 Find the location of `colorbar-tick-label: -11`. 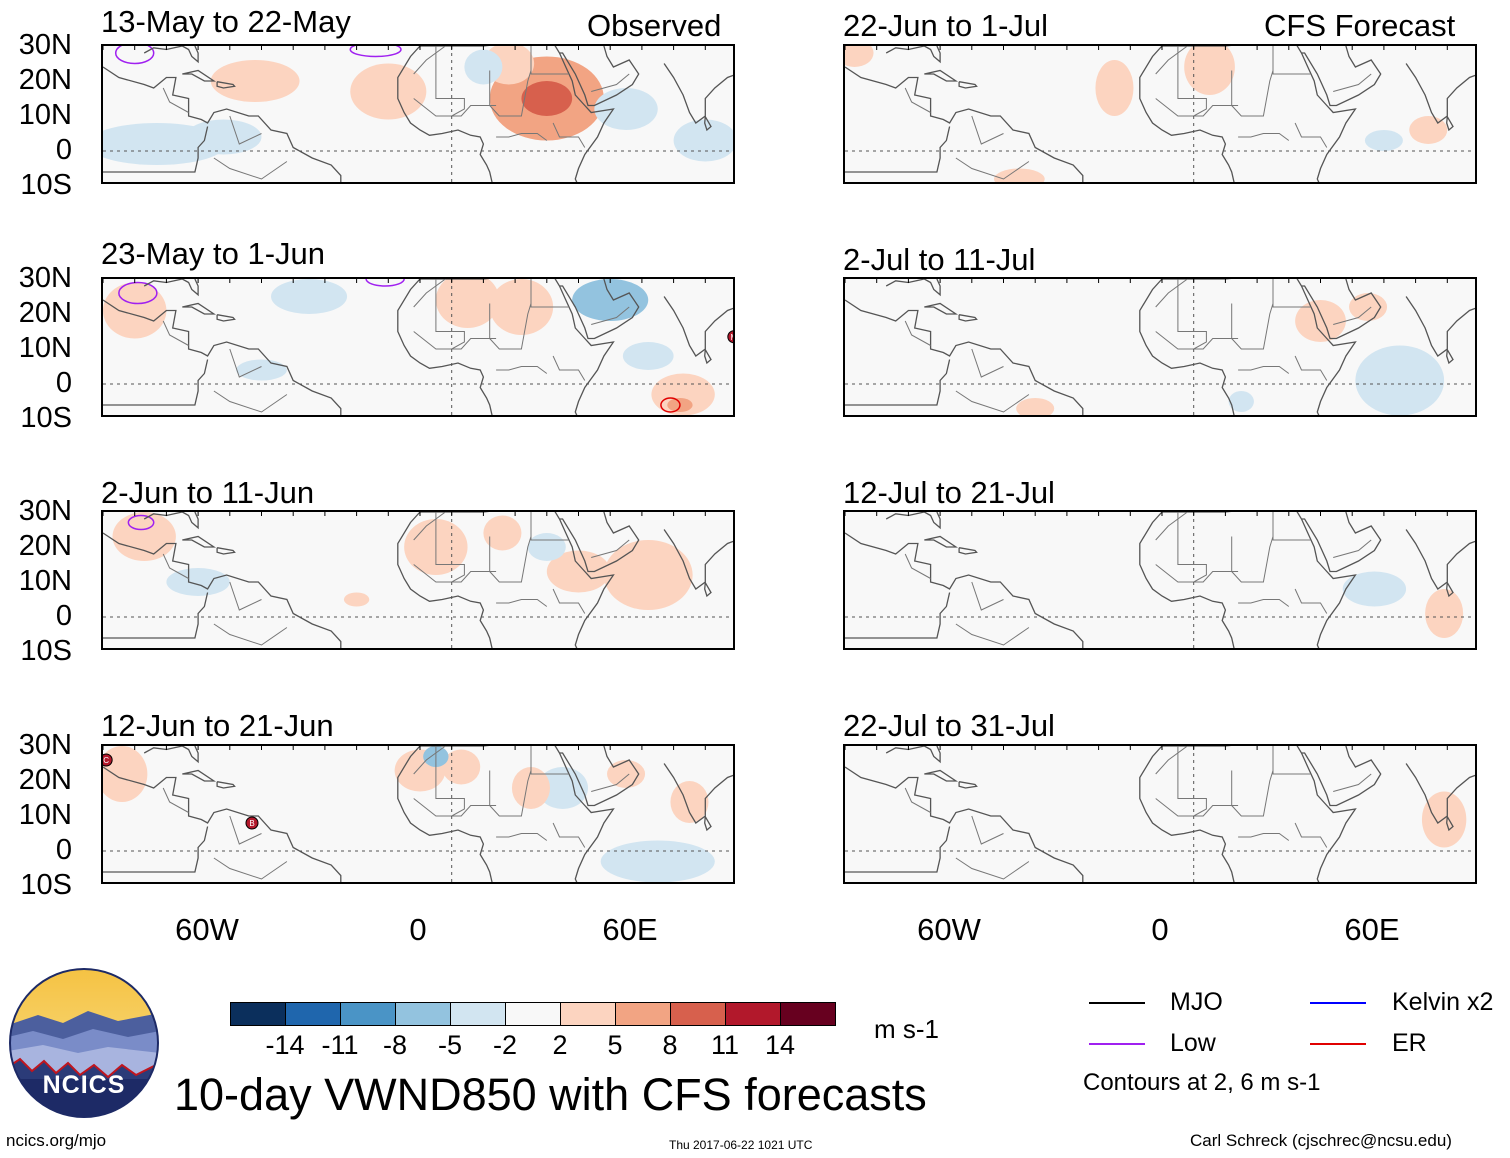

colorbar-tick-label: -11 is located at coordinates (340, 1045).